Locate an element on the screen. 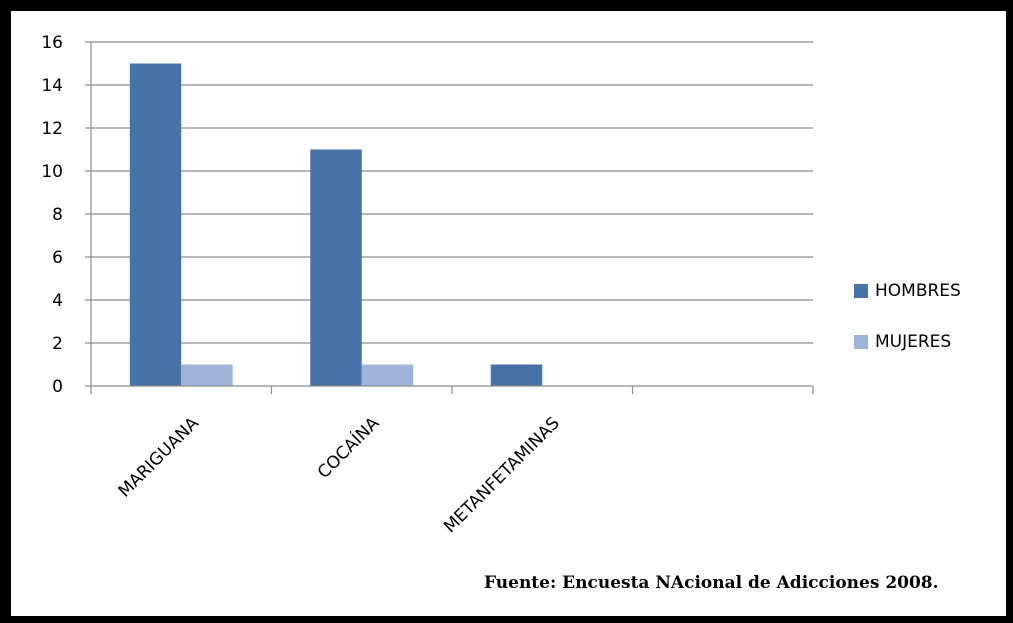 The width and height of the screenshot is (1013, 623). legend-item-hombres: HOMBRES is located at coordinates (929, 291).